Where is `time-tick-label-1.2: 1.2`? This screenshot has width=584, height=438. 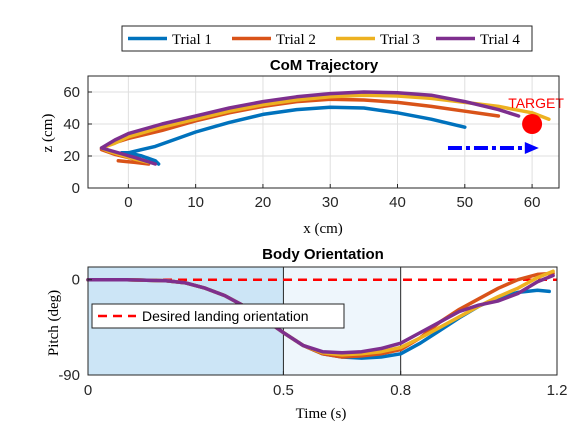
time-tick-label-1.2: 1.2 is located at coordinates (557, 390).